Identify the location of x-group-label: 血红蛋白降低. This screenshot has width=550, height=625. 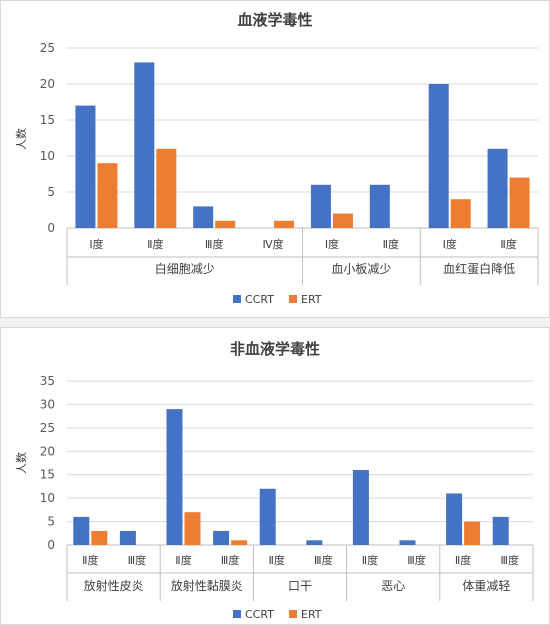
(479, 268).